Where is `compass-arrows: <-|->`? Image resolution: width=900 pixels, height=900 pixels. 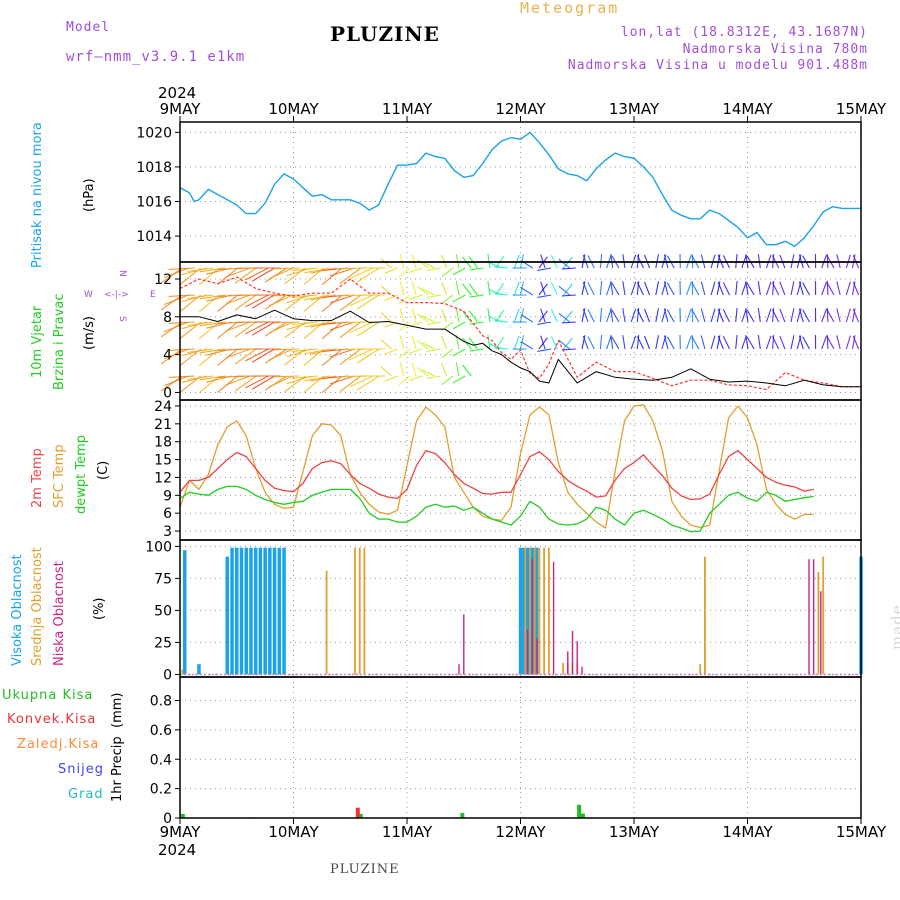 compass-arrows: <-|-> is located at coordinates (116, 295).